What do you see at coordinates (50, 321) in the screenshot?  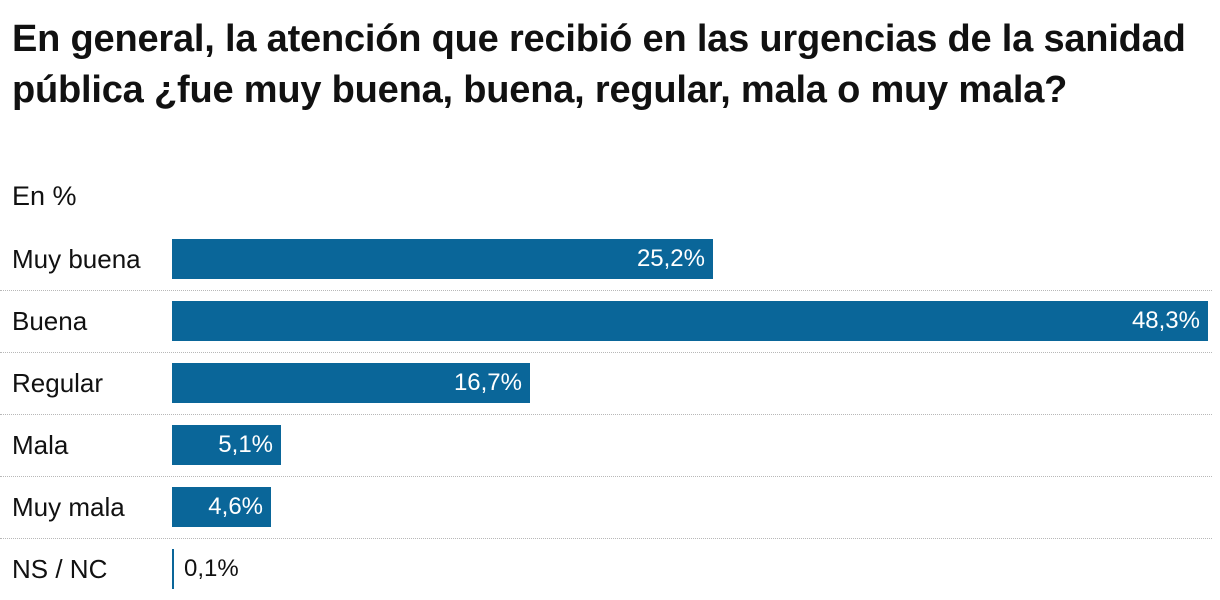 I see `category-label: Buena` at bounding box center [50, 321].